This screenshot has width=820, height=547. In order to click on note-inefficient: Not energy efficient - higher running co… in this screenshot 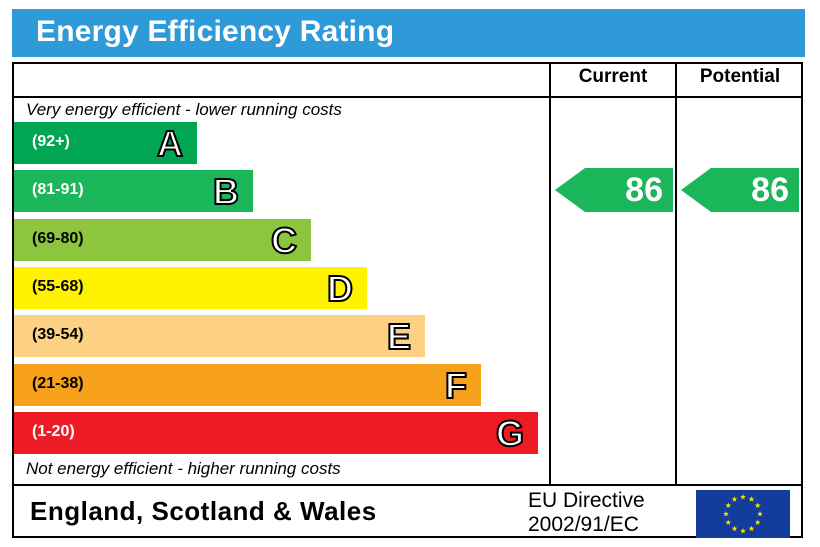, I will do `click(183, 468)`.